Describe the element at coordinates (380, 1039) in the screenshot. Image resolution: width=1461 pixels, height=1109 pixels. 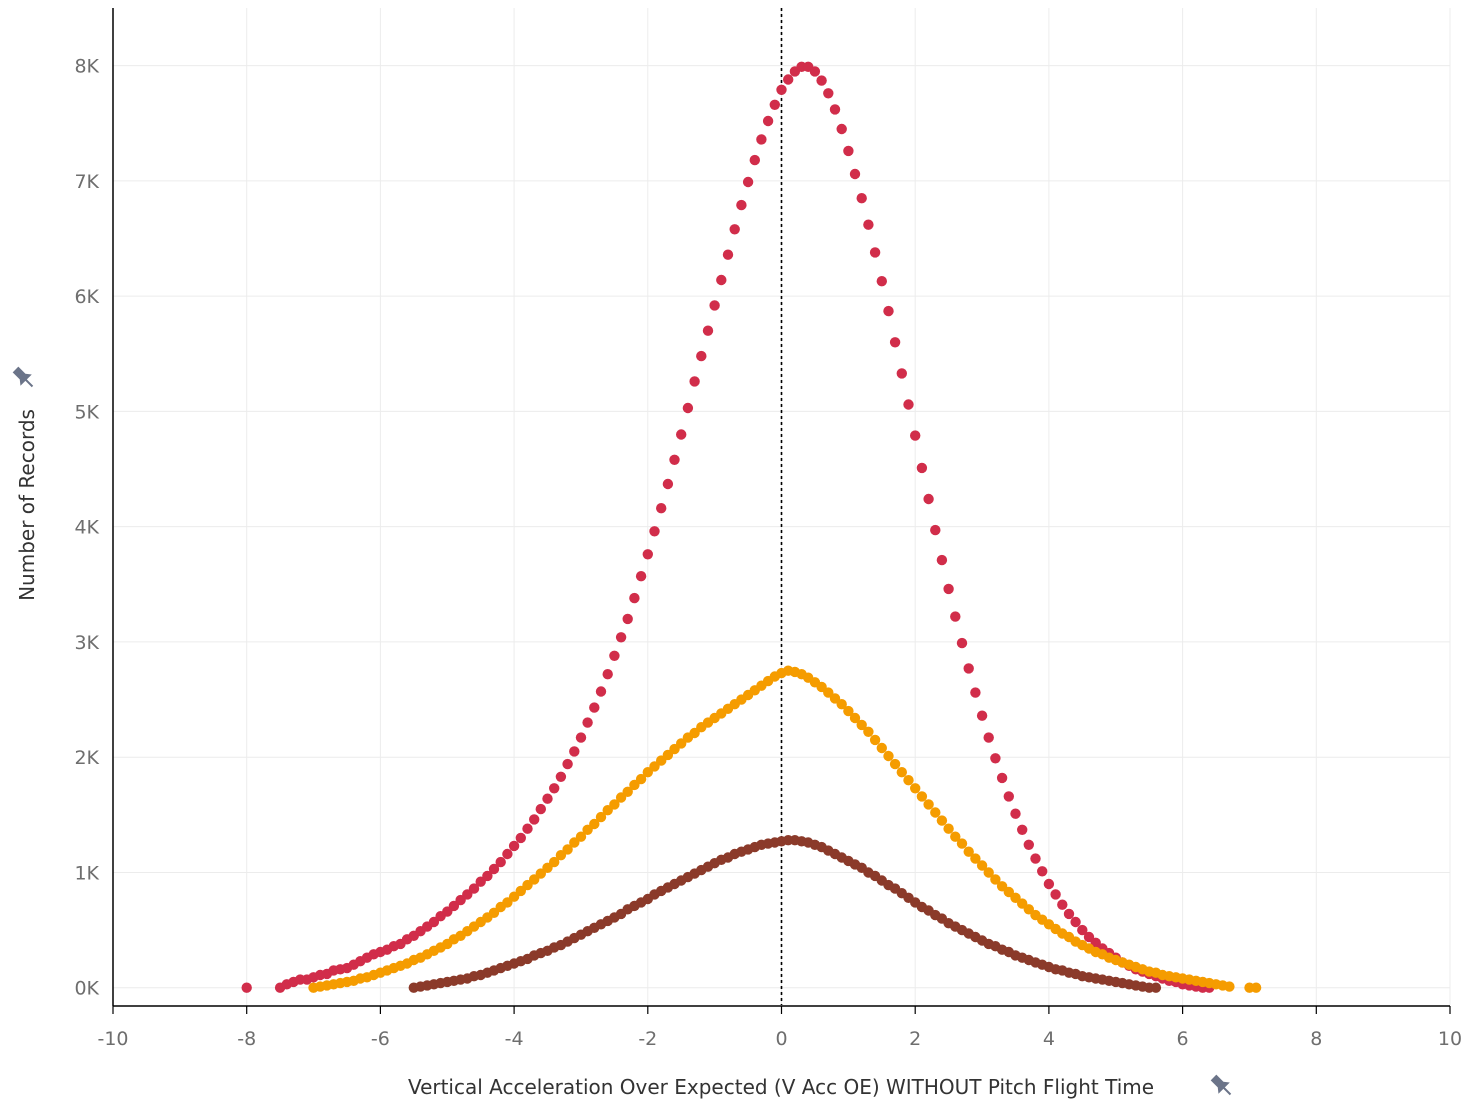
I see `x-tick-label: -6` at that location.